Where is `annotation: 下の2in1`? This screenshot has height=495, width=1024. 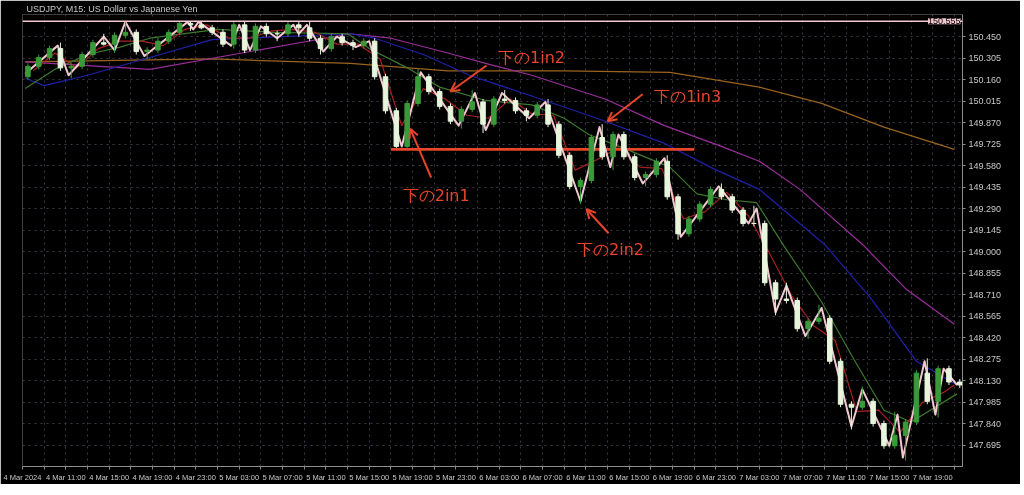
annotation: 下の2in1 is located at coordinates (436, 196).